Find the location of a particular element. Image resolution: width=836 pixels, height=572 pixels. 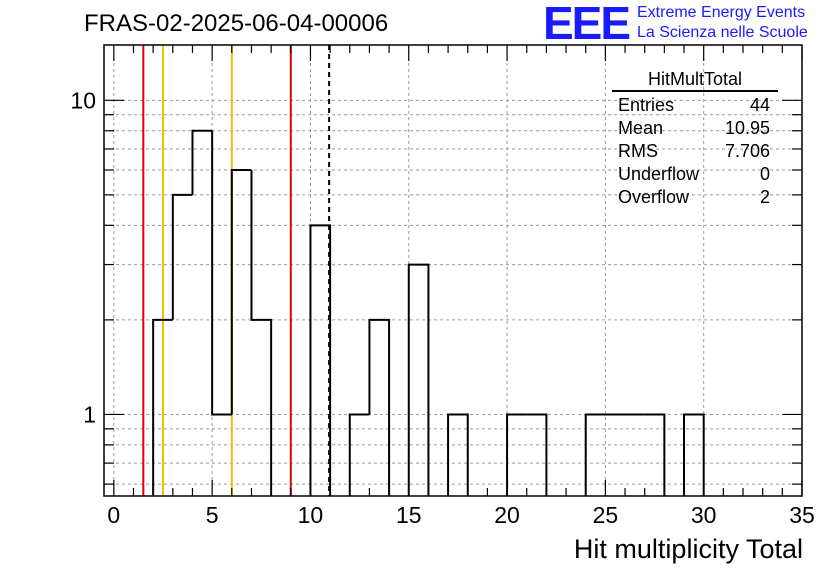

stats-value: 2 is located at coordinates (764, 197).